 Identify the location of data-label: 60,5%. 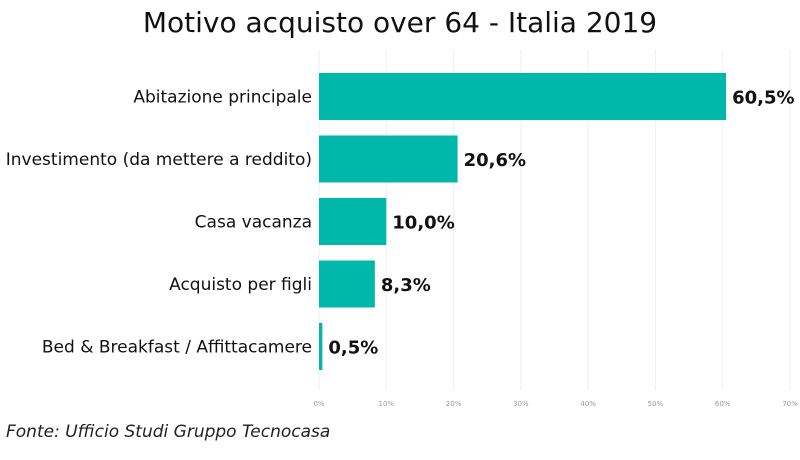
(763, 98).